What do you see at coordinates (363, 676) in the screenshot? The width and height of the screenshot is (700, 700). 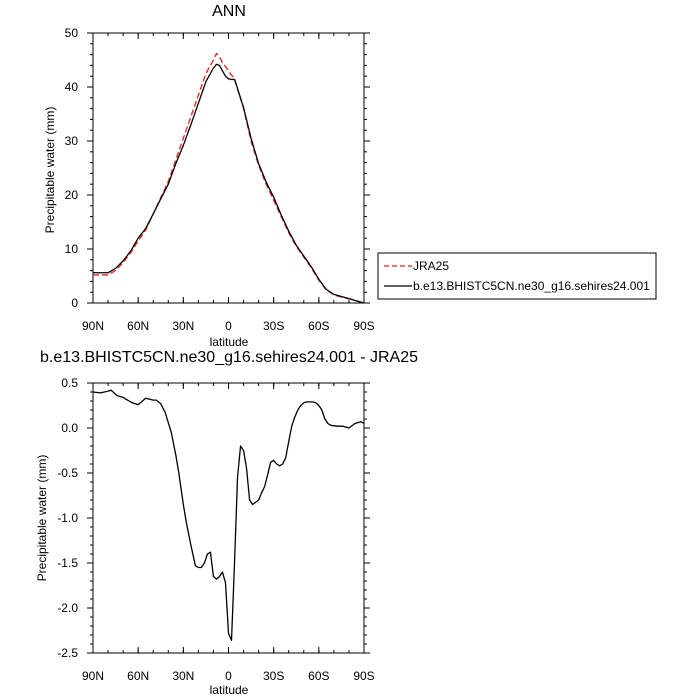 I see `bottom-x-tick-label: 90S` at bounding box center [363, 676].